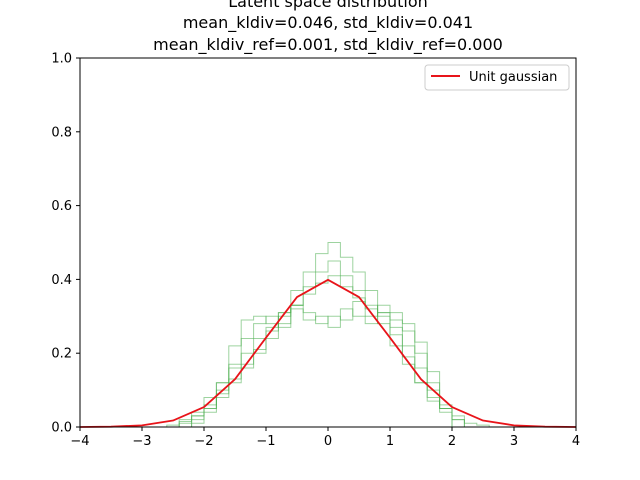 The image size is (640, 480). I want to click on x-tick-label: 2, so click(452, 441).